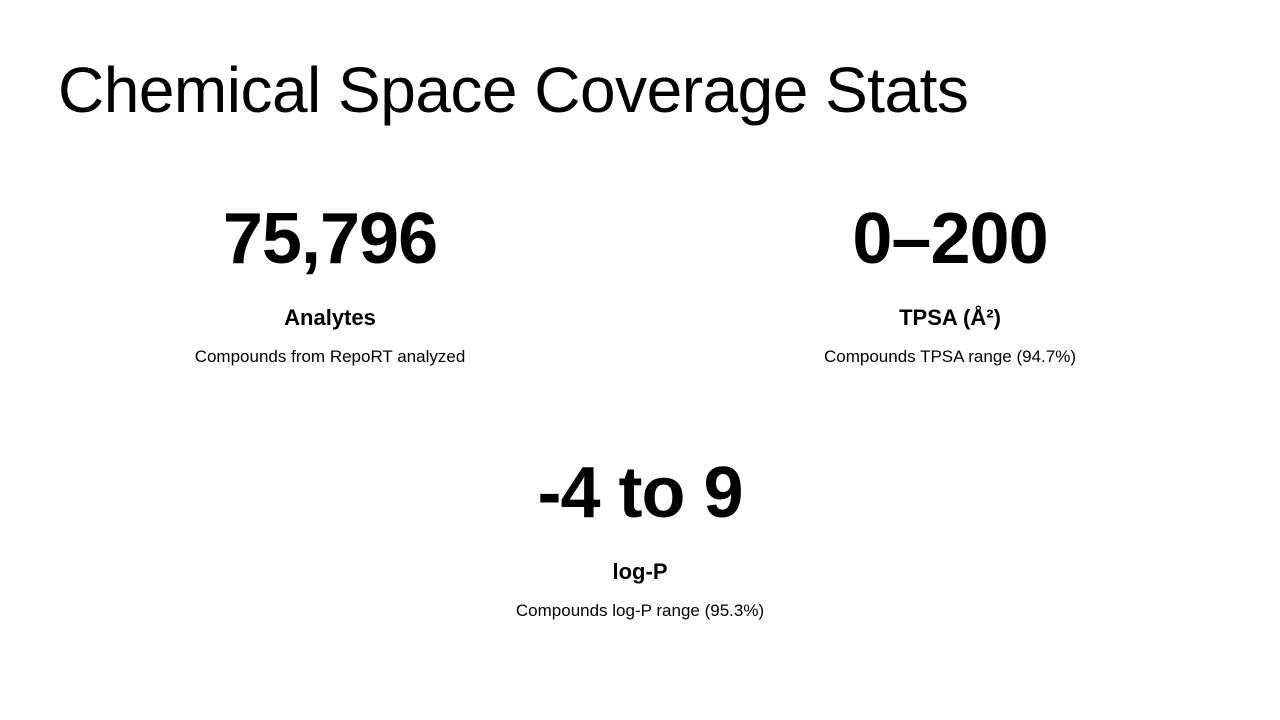 The width and height of the screenshot is (1280, 720). I want to click on stat-label: Analytes, so click(330, 317).